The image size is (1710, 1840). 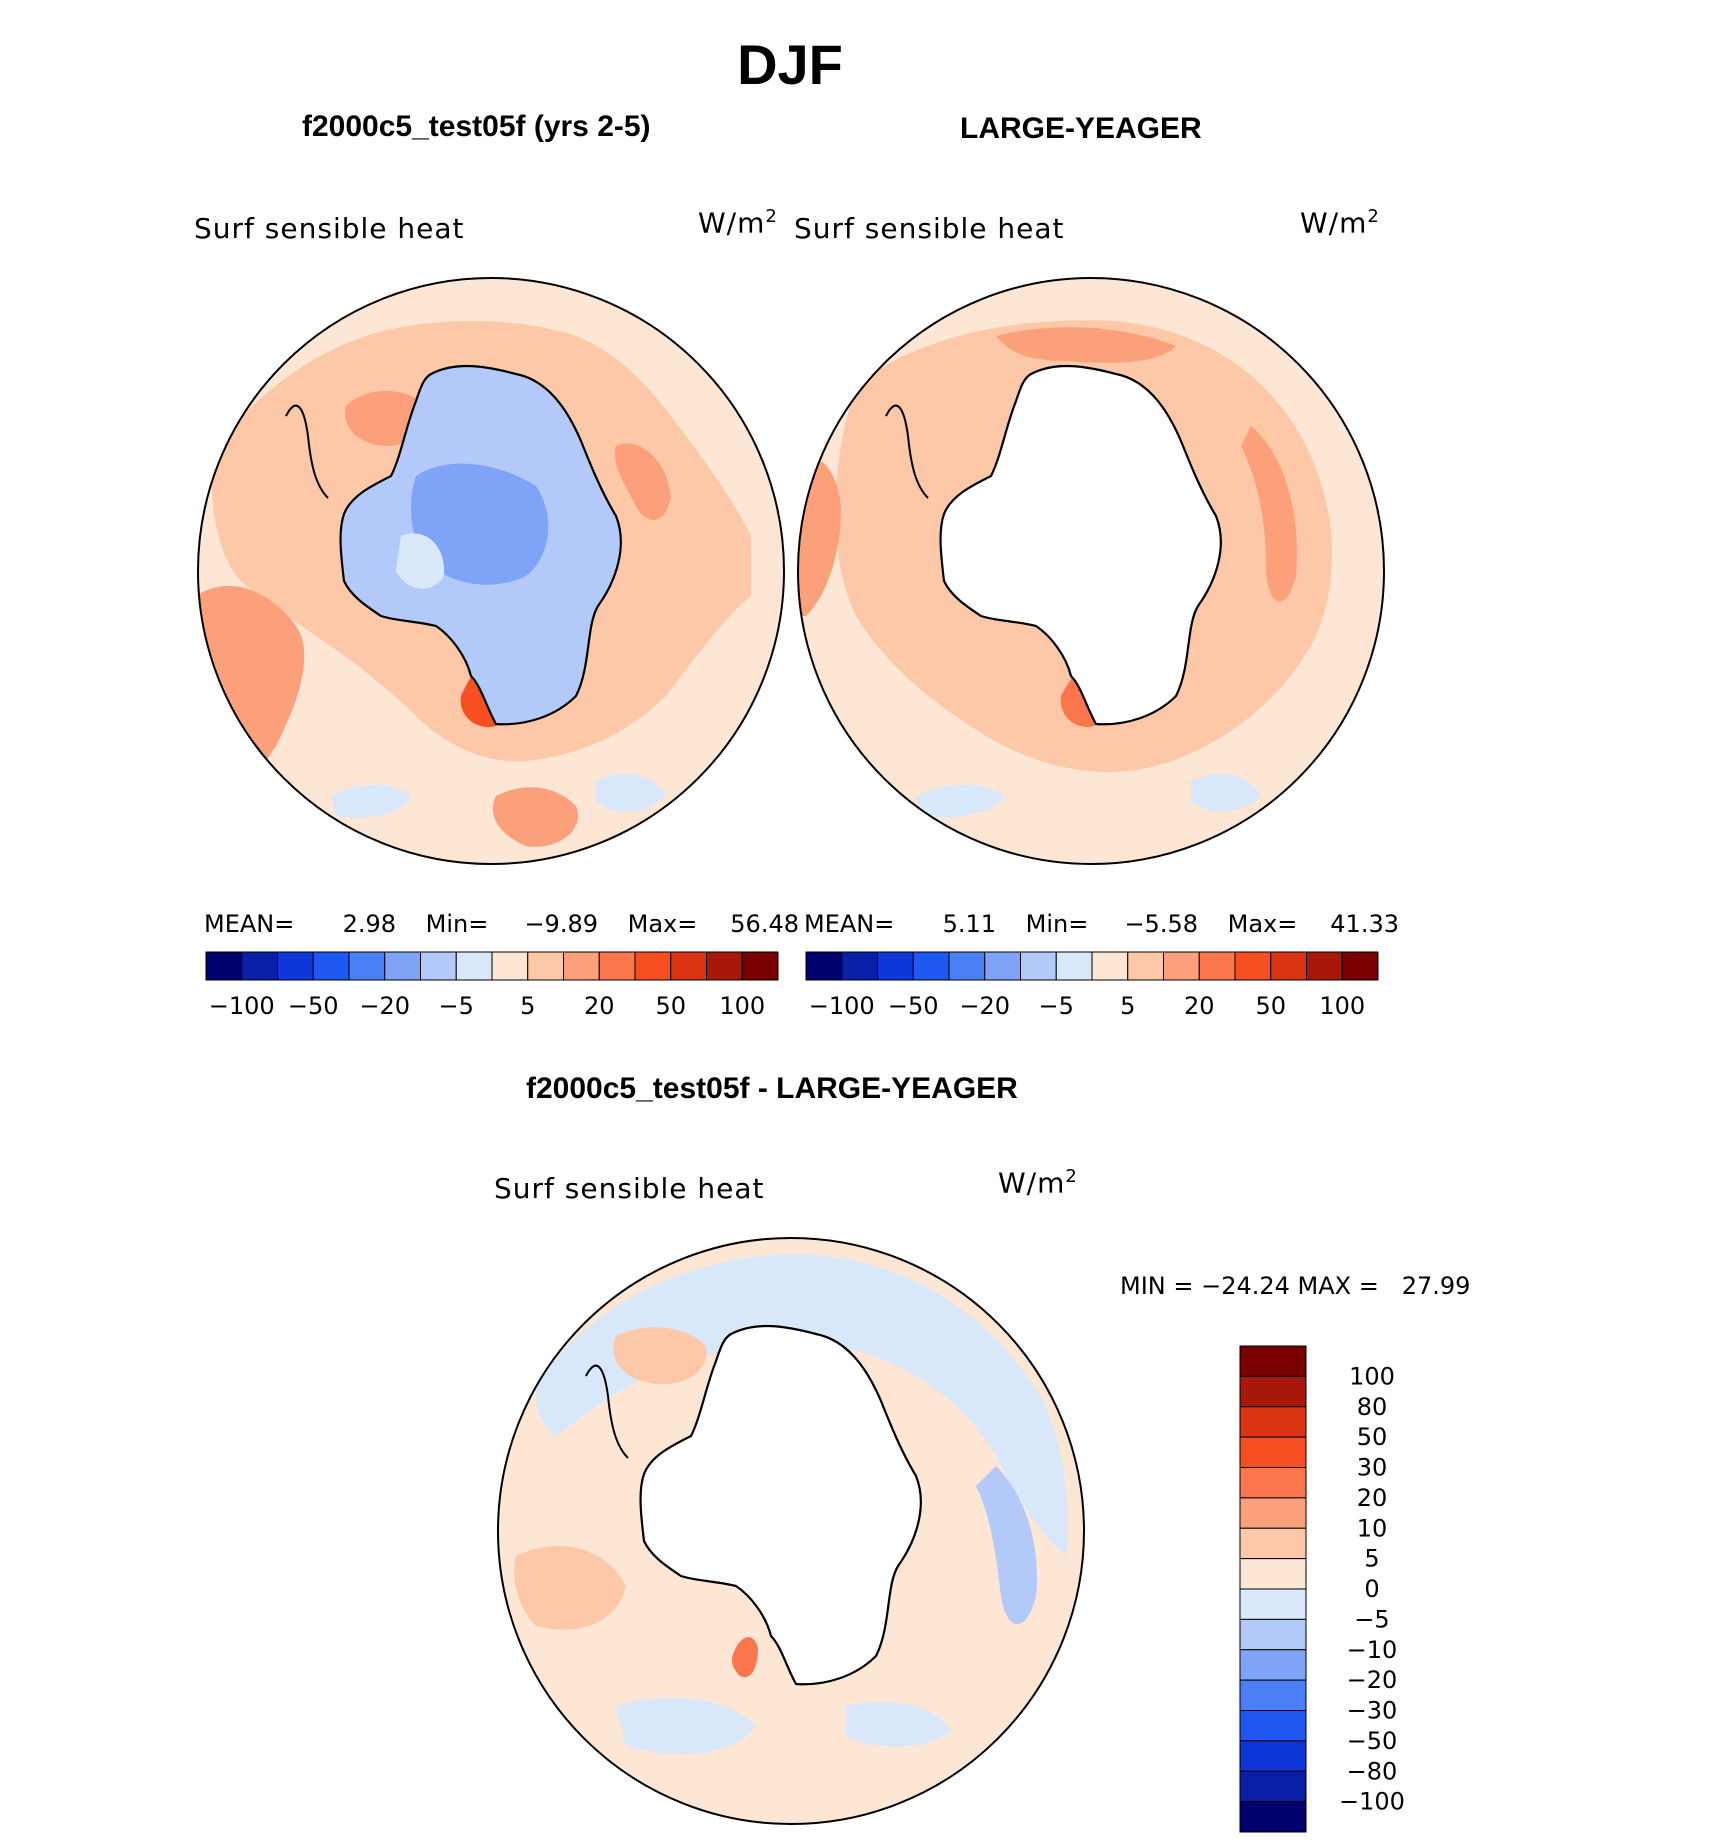 I want to click on panel-1-title: f2000c5_test05f (yrs 2-5), so click(x=476, y=126).